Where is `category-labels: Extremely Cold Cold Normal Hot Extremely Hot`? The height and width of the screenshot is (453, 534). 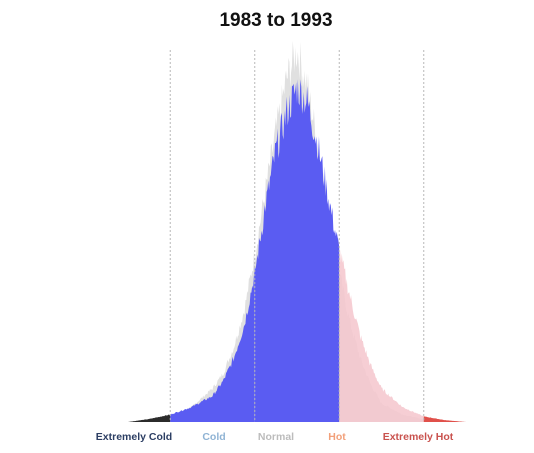 category-labels: Extremely Cold Cold Normal Hot Extremely Hot is located at coordinates (275, 437).